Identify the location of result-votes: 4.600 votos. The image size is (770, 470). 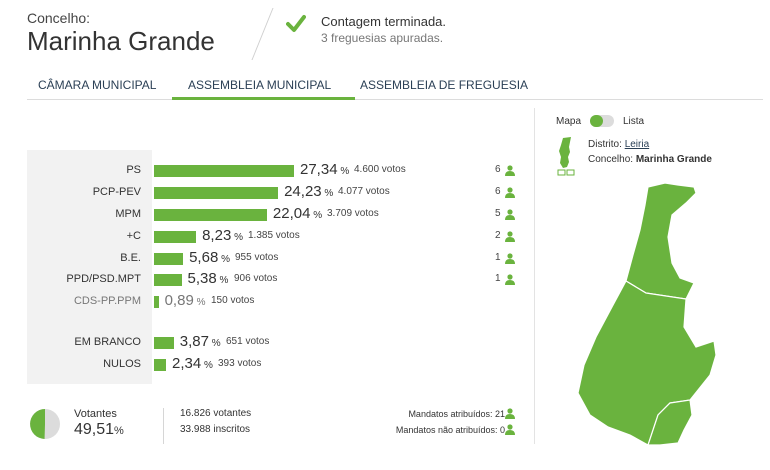
(380, 169).